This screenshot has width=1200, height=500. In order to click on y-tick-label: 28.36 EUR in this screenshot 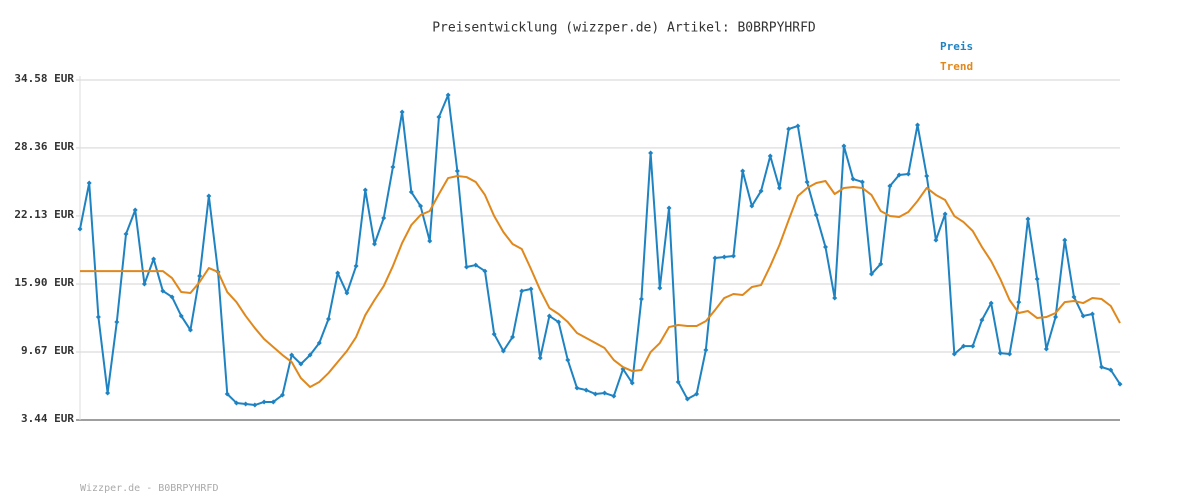, I will do `click(44, 146)`.